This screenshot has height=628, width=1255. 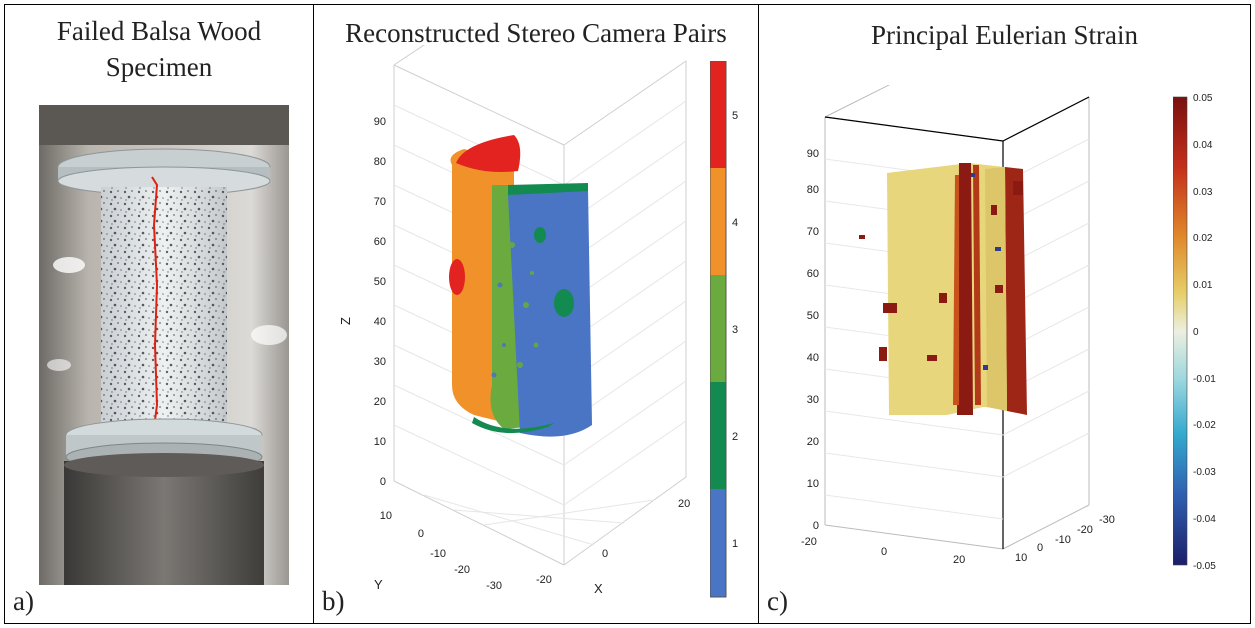 I want to click on panel-b-title: Reconstructed Stereo Camera Pairs, so click(x=536, y=33).